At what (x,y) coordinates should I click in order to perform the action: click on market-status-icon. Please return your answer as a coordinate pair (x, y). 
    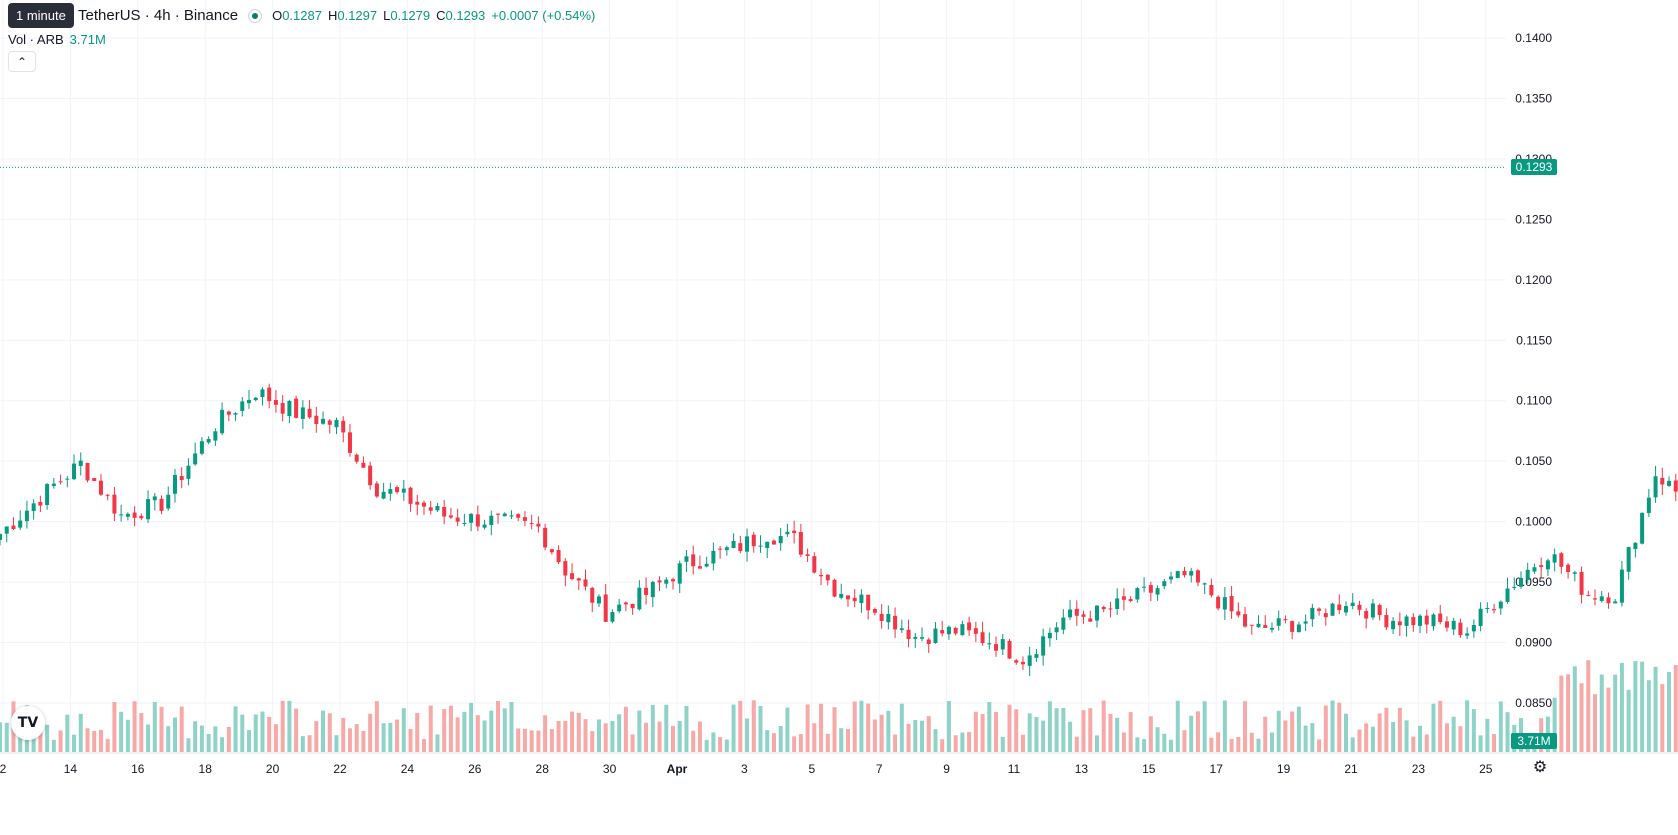
    Looking at the image, I should click on (255, 15).